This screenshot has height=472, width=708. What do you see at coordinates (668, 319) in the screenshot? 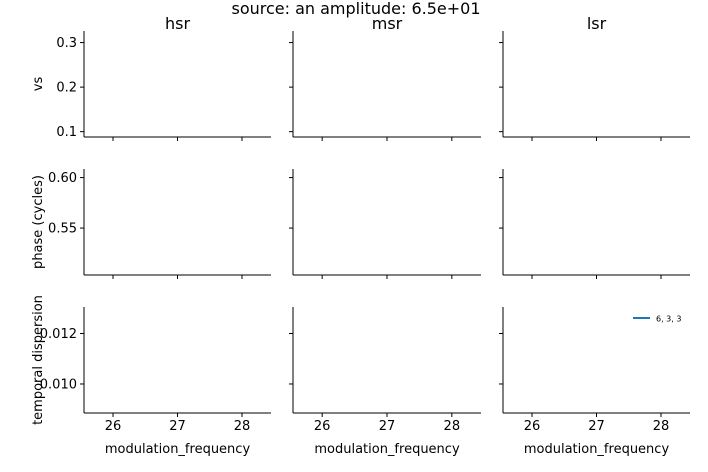
I see `legend-label: 6, 3, 3` at bounding box center [668, 319].